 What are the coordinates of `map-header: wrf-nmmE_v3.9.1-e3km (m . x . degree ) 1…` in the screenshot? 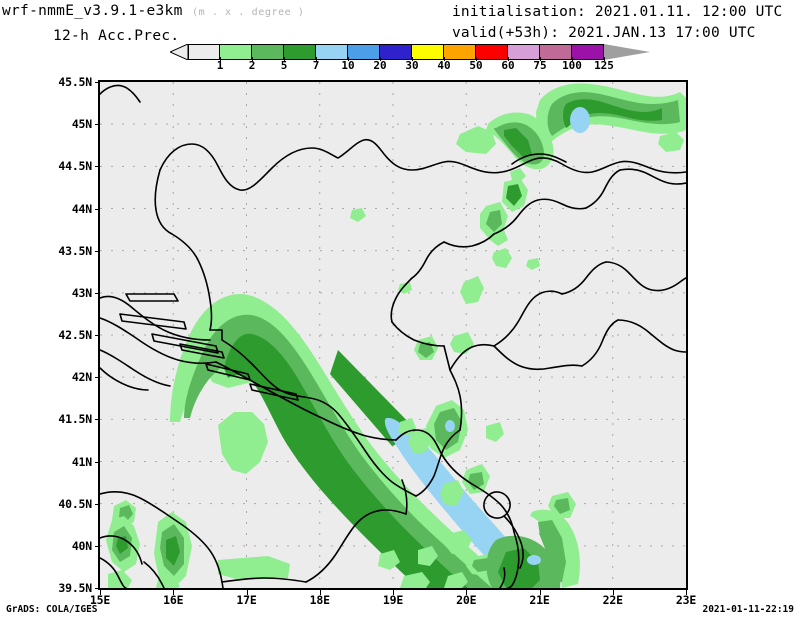 It's located at (400, 35).